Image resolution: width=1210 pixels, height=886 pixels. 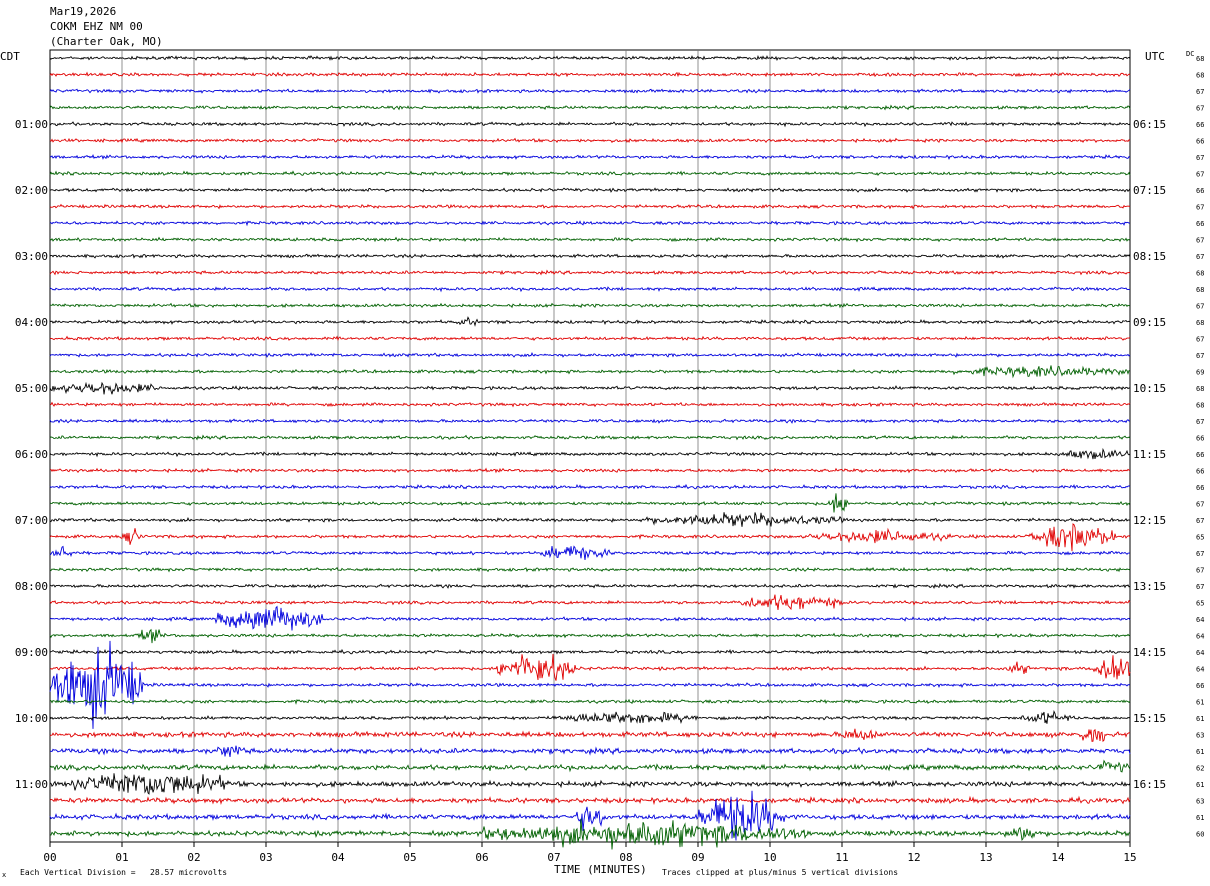 I want to click on x-tick-label: 15, so click(x=1129, y=857).